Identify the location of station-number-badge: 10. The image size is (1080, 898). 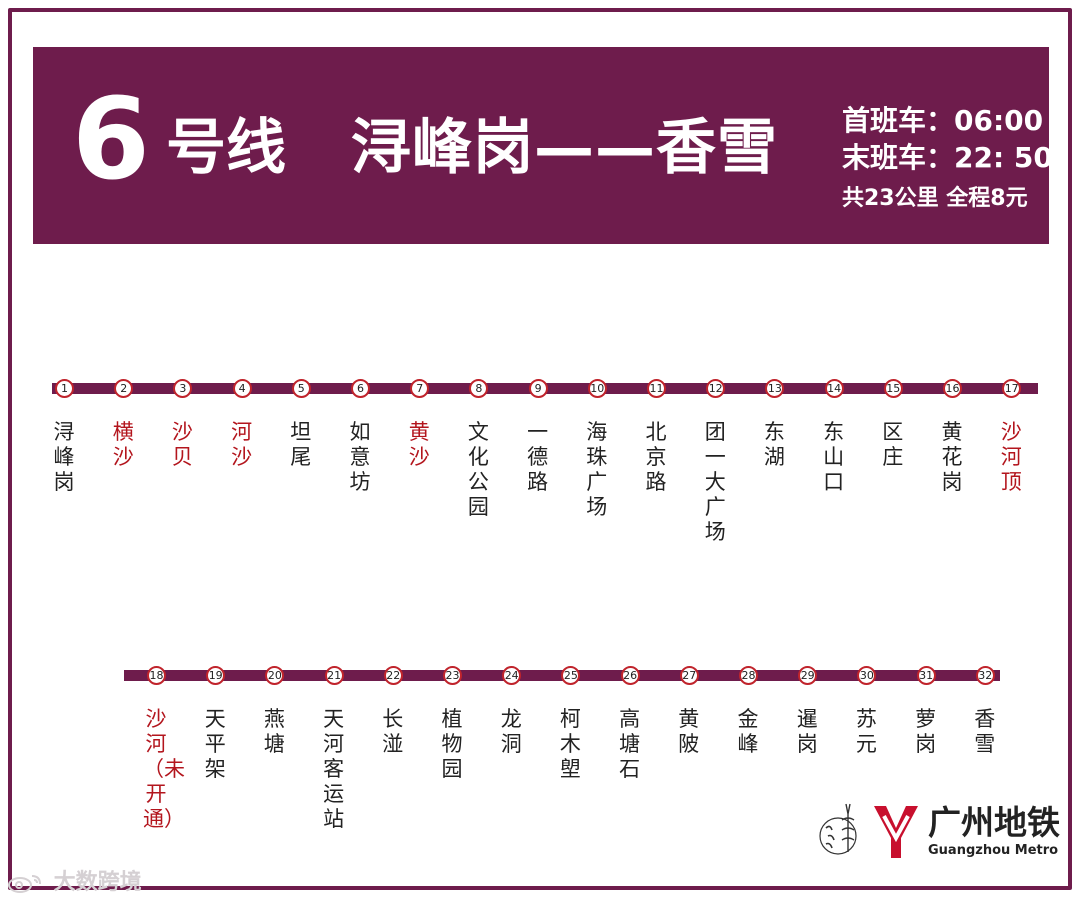
(597, 388).